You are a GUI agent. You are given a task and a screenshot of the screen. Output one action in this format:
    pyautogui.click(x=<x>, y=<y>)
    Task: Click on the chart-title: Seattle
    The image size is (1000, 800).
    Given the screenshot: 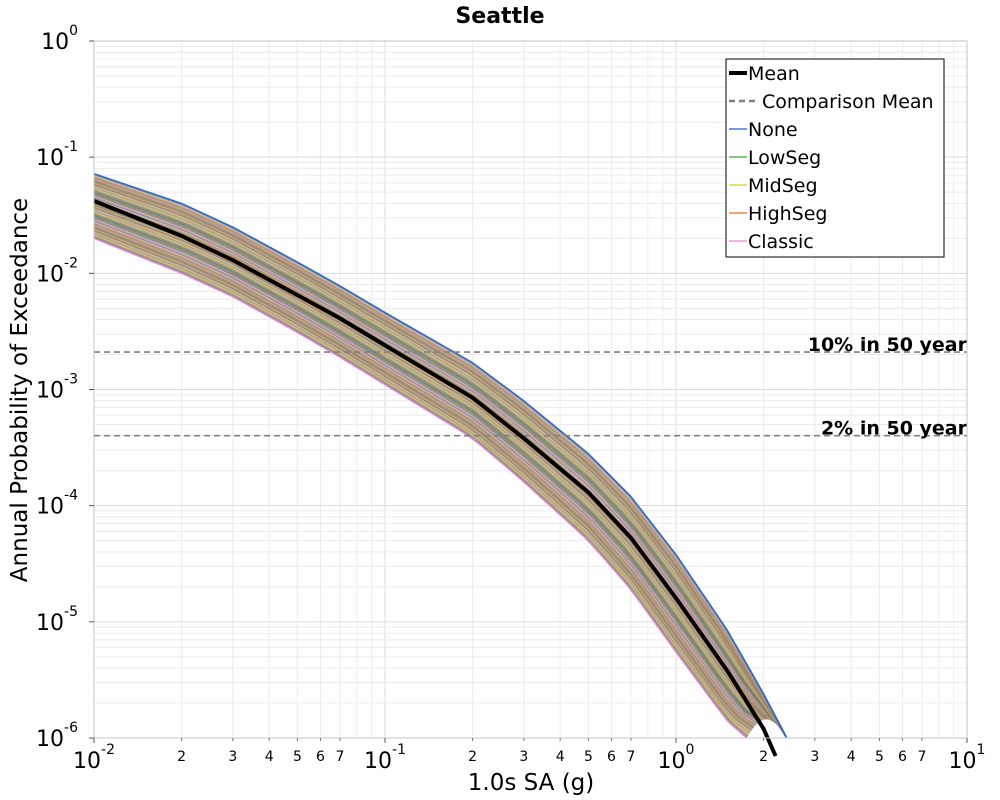 What is the action you would take?
    pyautogui.click(x=499, y=16)
    